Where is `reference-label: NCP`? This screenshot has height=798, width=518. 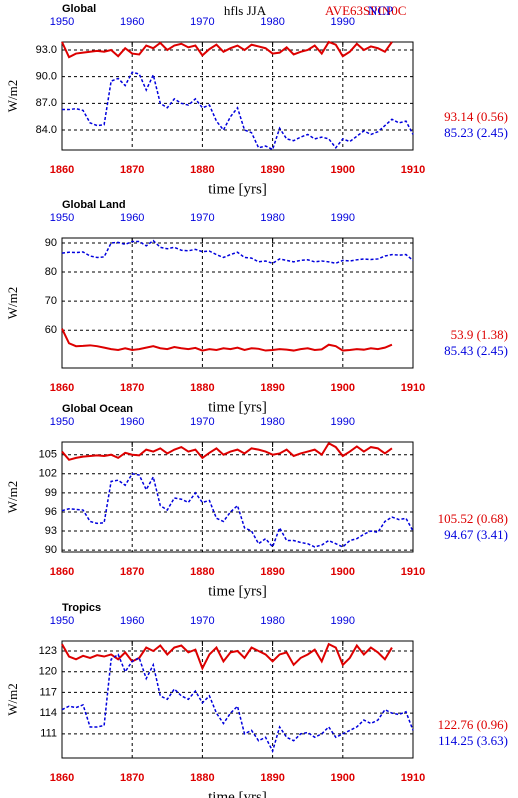
reference-label: NCP is located at coordinates (380, 10).